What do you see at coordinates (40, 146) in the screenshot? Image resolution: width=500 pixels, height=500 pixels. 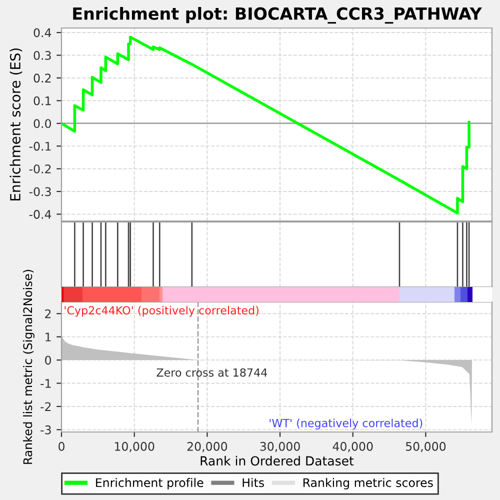 I see `y-tick-label: -0.1` at bounding box center [40, 146].